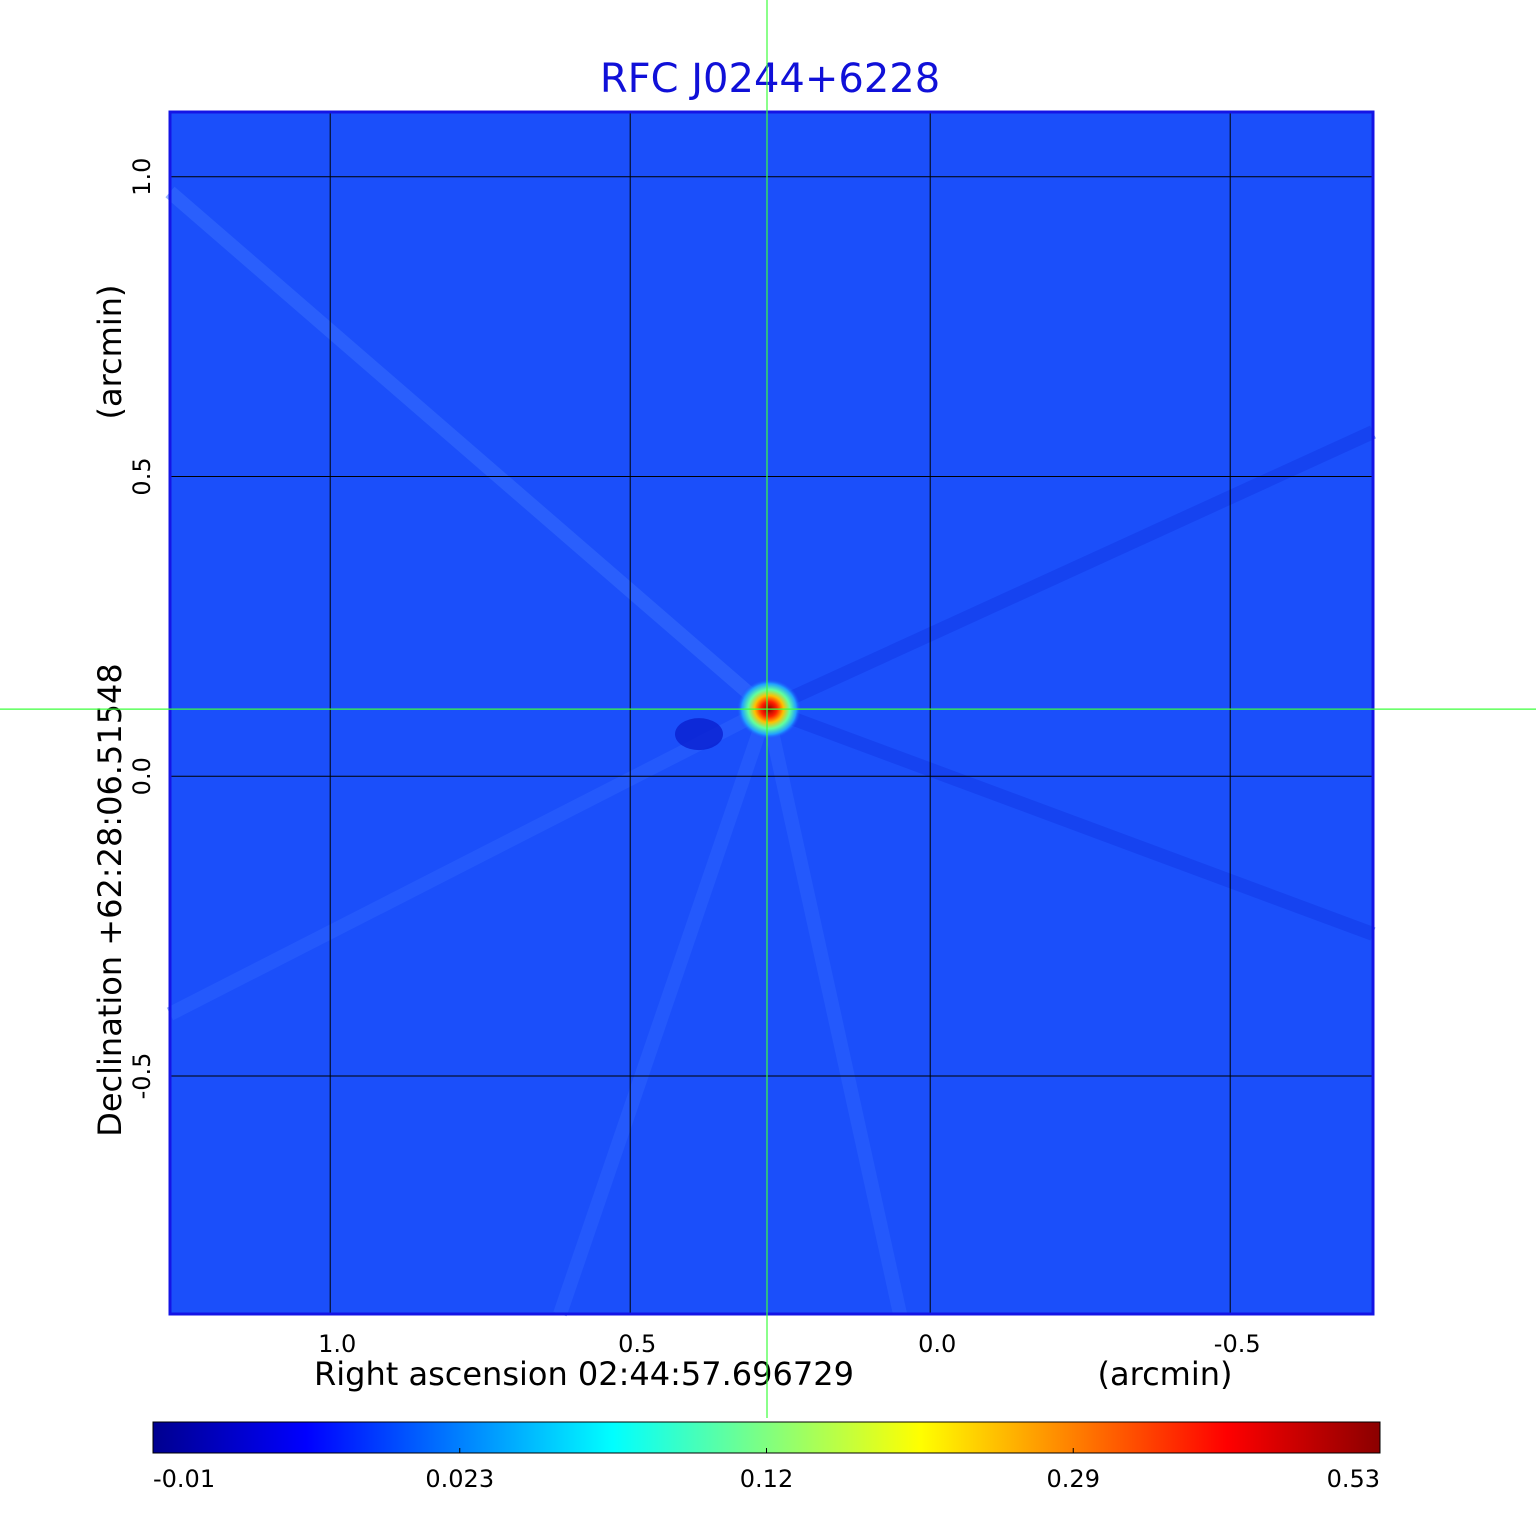  Describe the element at coordinates (459, 1479) in the screenshot. I see `colorbar-tick-label: 0.023` at that location.